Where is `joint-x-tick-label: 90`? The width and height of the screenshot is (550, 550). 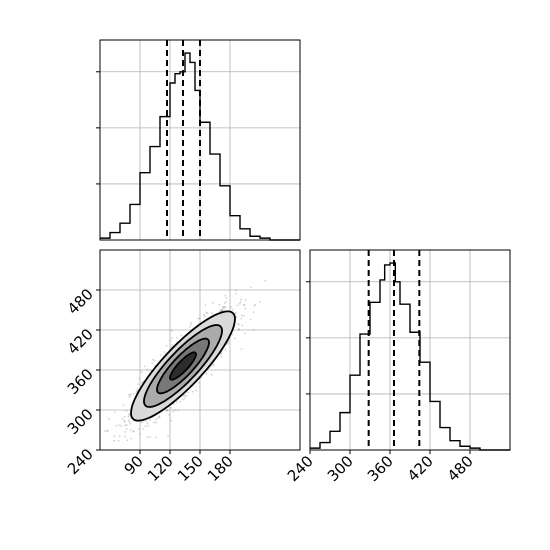
joint-x-tick-label: 90 is located at coordinates (134, 465).